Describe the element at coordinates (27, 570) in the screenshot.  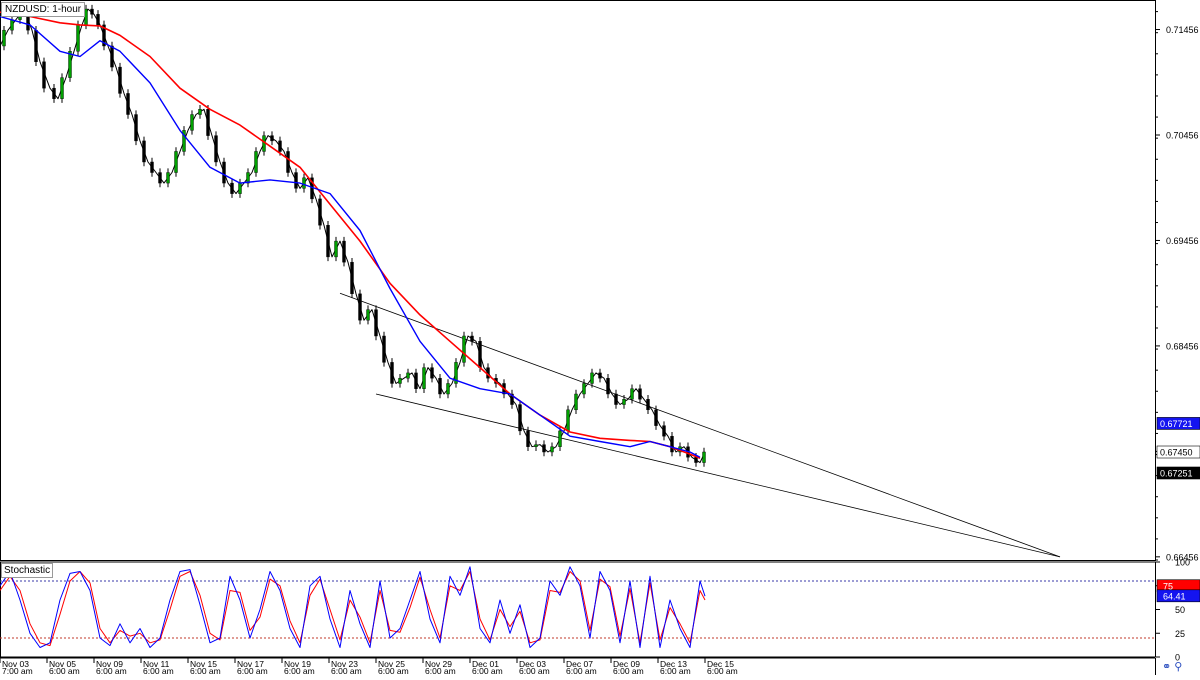
I see `stochastic-title: Stochastic` at that location.